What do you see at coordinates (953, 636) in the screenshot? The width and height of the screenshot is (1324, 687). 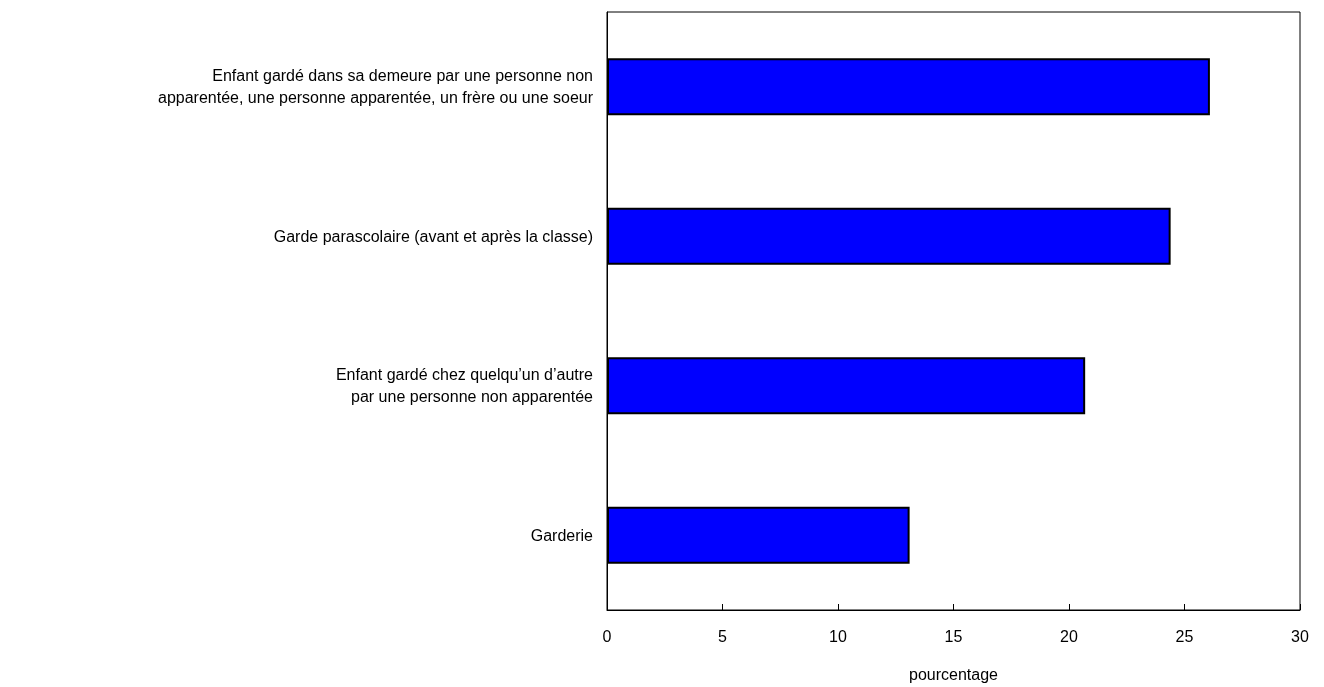 I see `x-tick-label: 15` at bounding box center [953, 636].